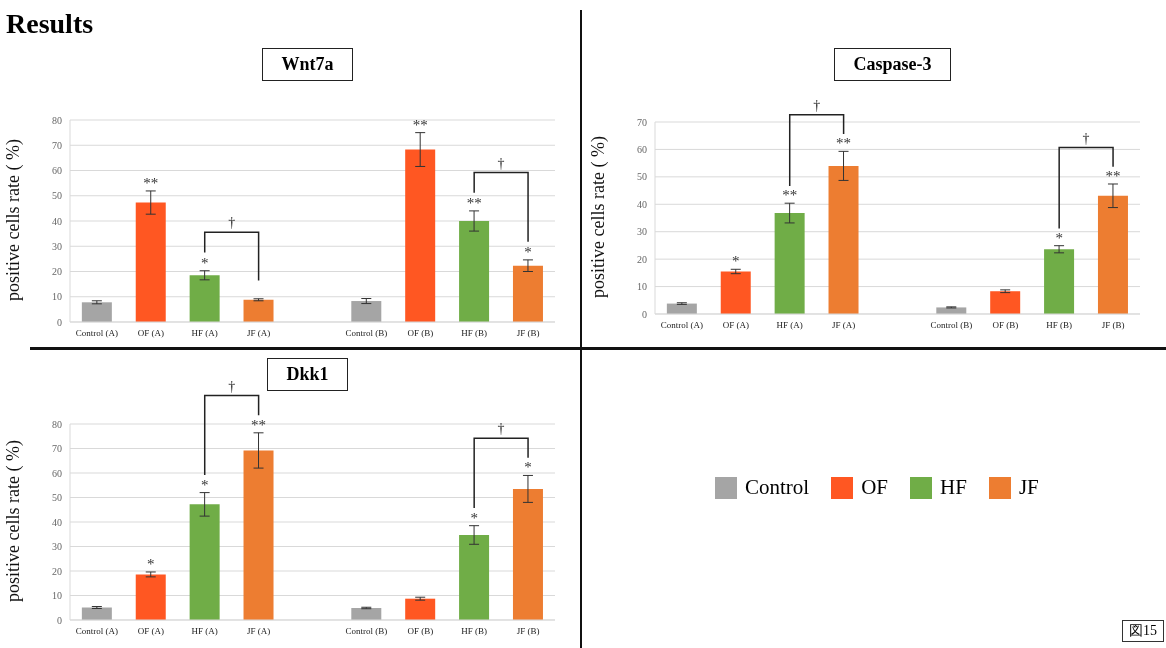 The width and height of the screenshot is (1166, 648). Describe the element at coordinates (875, 487) in the screenshot. I see `category-label: OF` at that location.